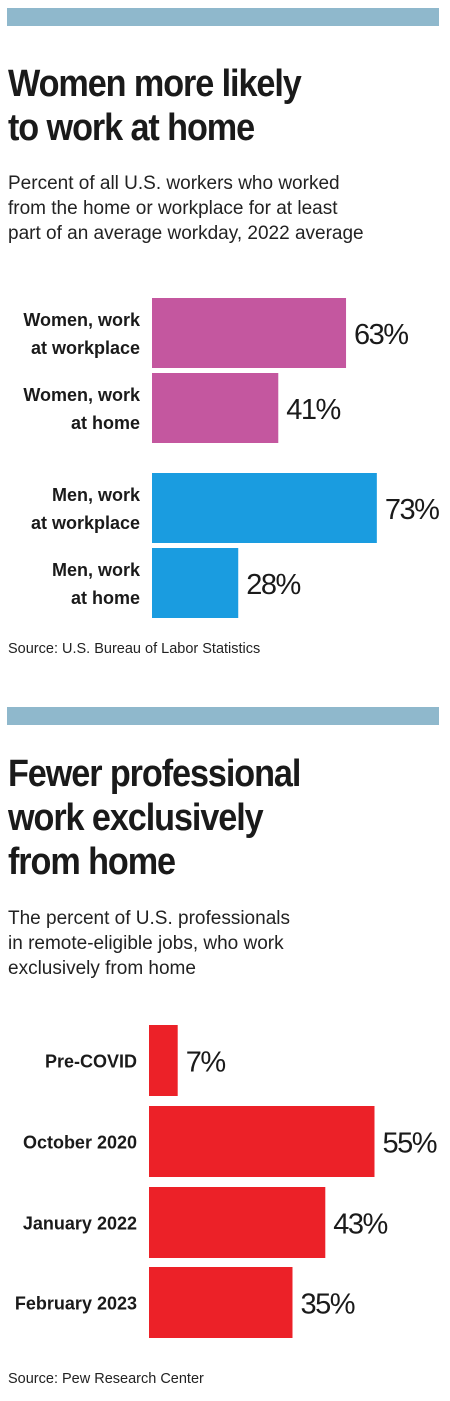 Image resolution: width=450 pixels, height=1401 pixels. I want to click on category-label-4-2: at home, so click(105, 598).